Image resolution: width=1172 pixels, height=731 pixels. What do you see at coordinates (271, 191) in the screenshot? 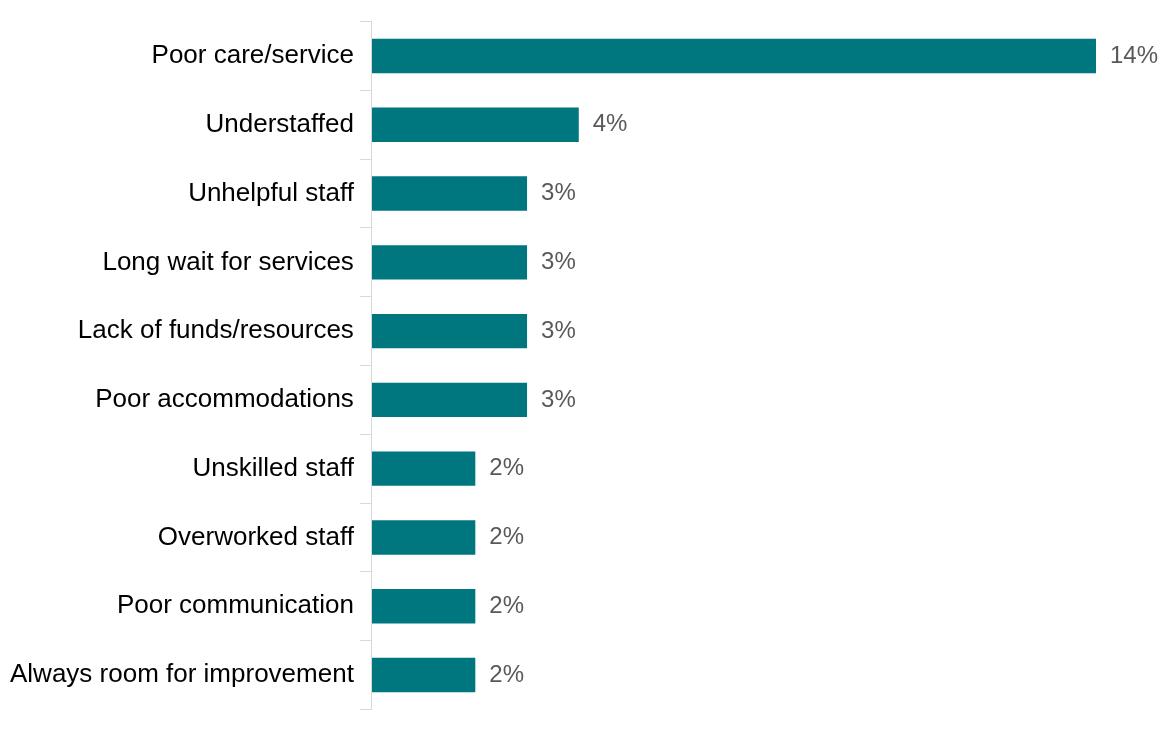
I see `y-tick-label: Unhelpful staff` at bounding box center [271, 191].